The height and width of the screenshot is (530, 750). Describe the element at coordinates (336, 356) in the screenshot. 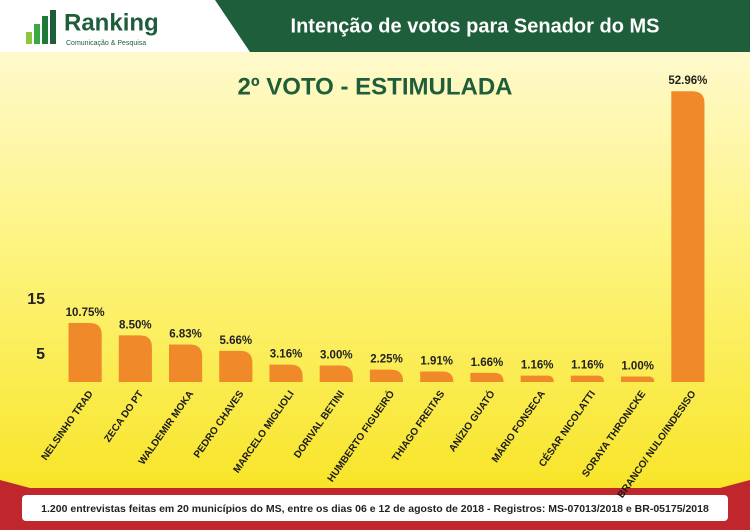

I see `value-label: 3.00%` at that location.